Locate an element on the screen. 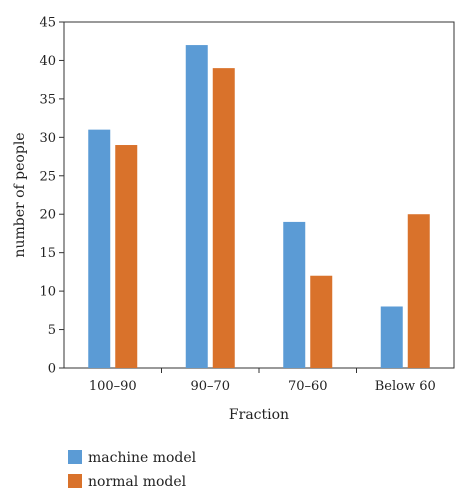 The width and height of the screenshot is (474, 504). y-axis-title: number of people is located at coordinates (20, 194).